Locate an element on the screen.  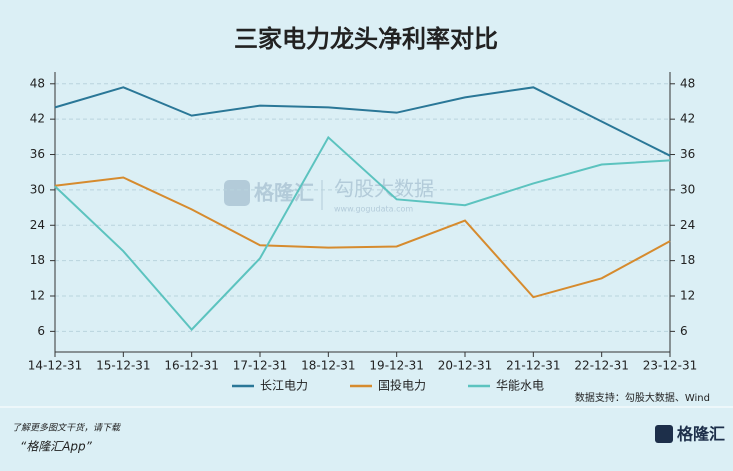
x-tick-label: 21-12-31 is located at coordinates (533, 366).